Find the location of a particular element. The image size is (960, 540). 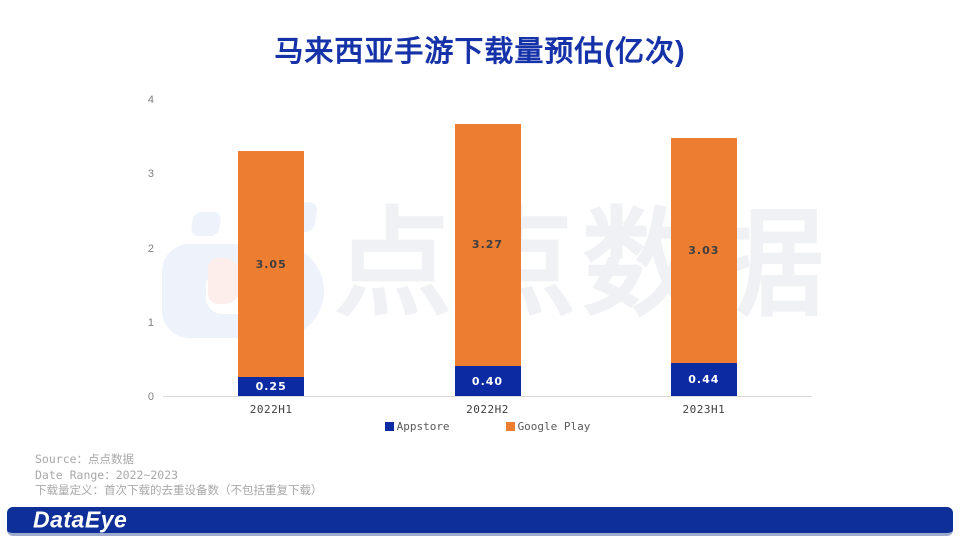

legend-label: Google Play is located at coordinates (554, 426).